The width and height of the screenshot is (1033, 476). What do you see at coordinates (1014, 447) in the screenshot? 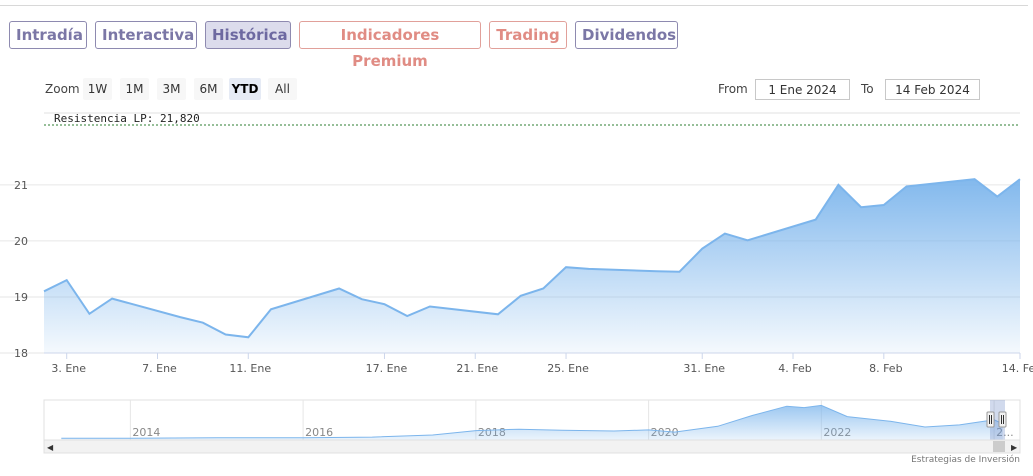
I see `scroll-right-arrow-icon: ▶` at bounding box center [1014, 447].